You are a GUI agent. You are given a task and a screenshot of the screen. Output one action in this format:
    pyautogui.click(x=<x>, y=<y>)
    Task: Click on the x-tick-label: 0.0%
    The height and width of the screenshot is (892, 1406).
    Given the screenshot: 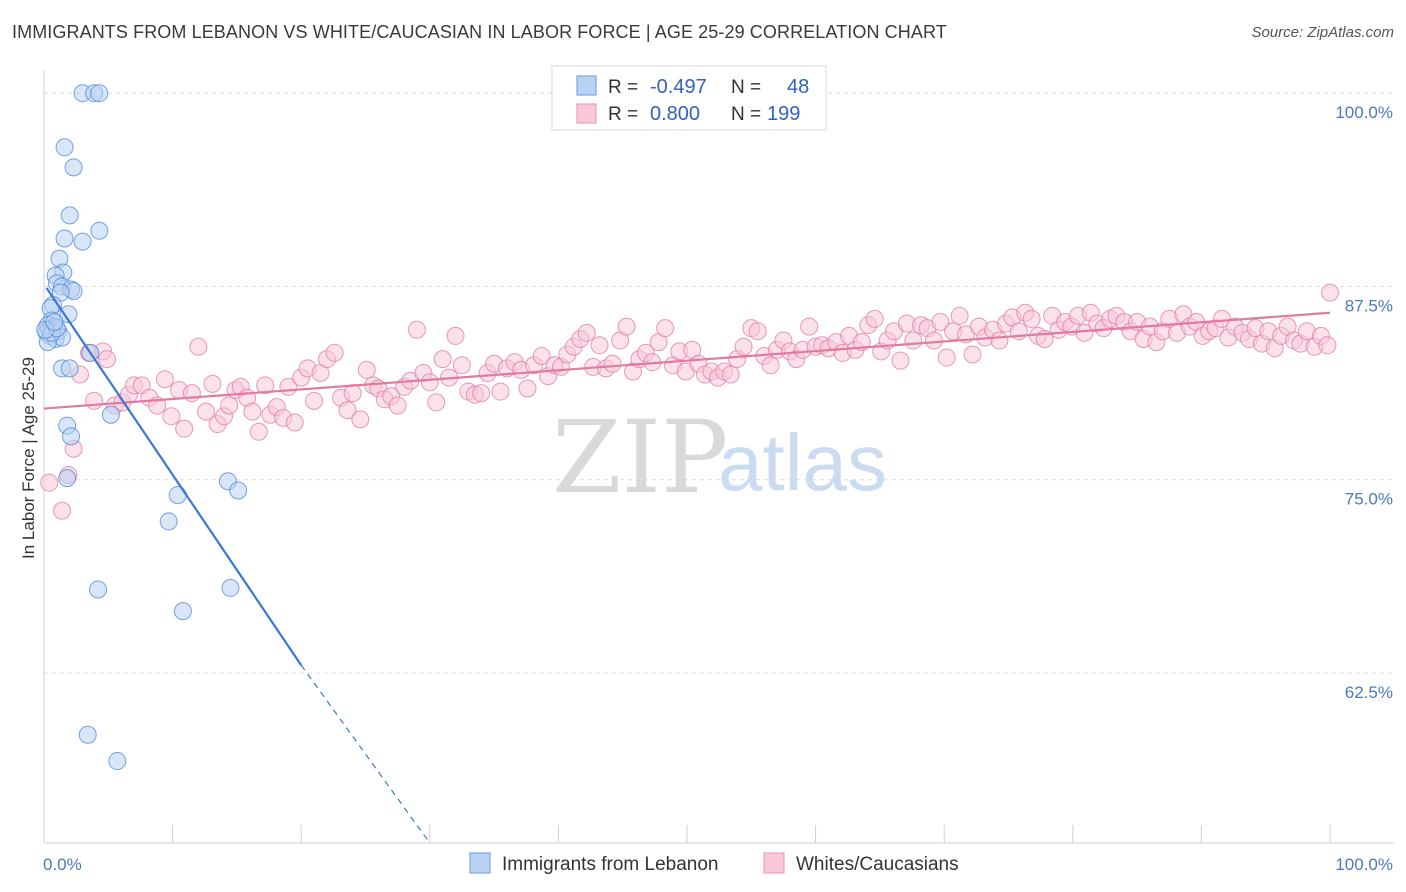 What is the action you would take?
    pyautogui.click(x=62, y=864)
    